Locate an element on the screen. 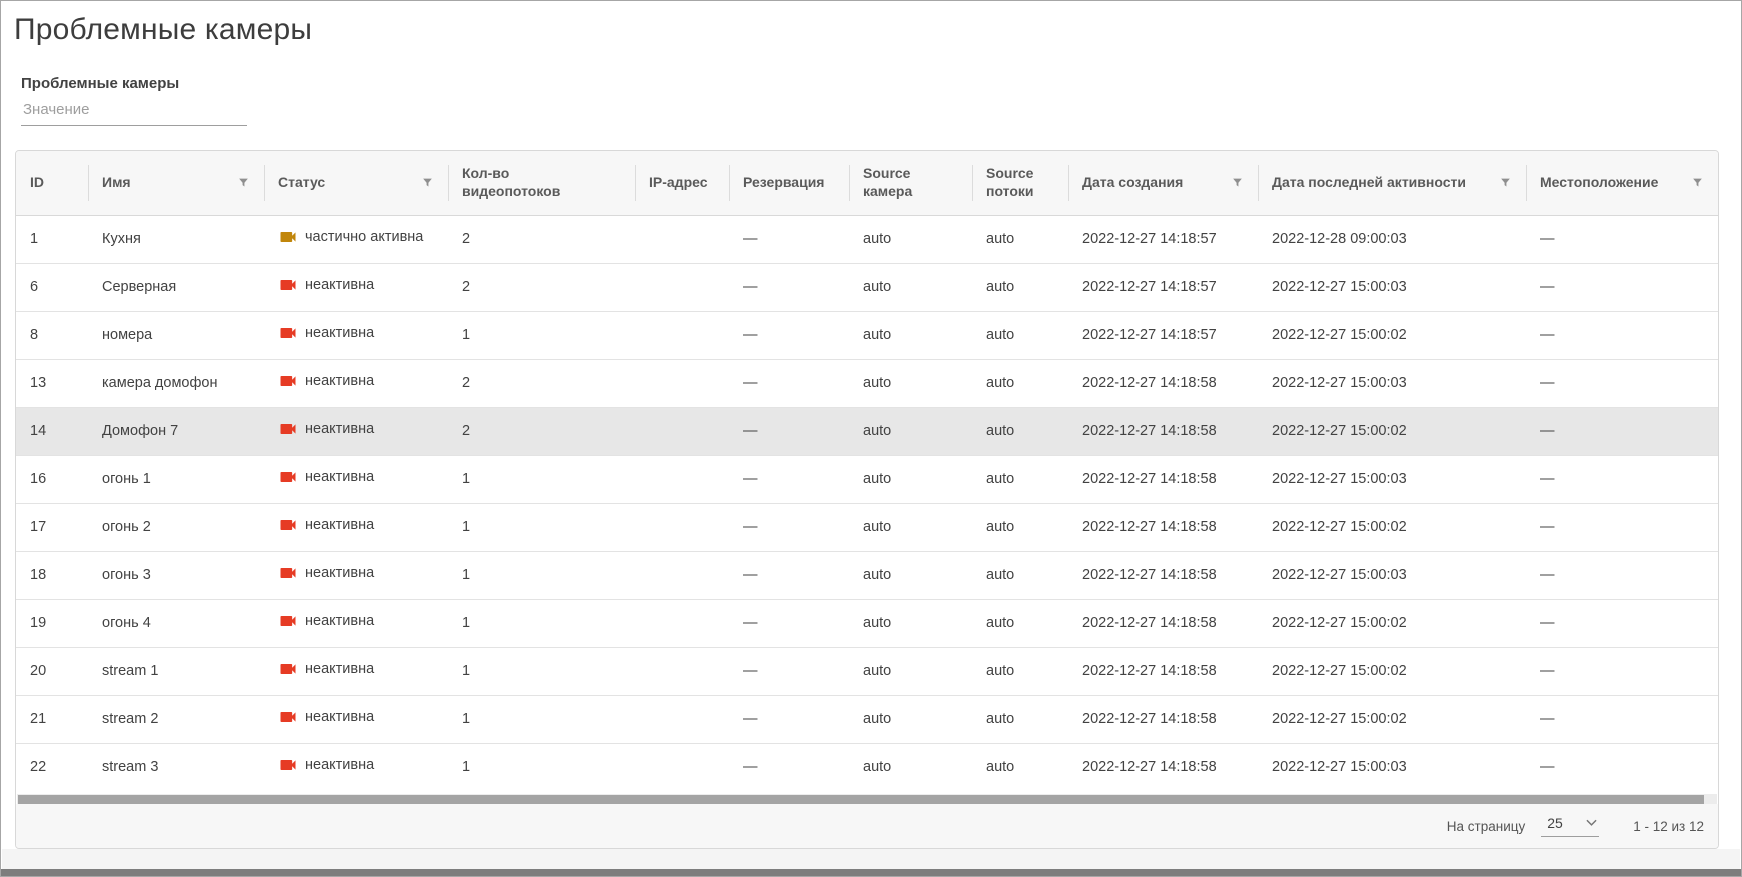 The height and width of the screenshot is (877, 1742). cell-video-streams-count: 2 is located at coordinates (541, 382).